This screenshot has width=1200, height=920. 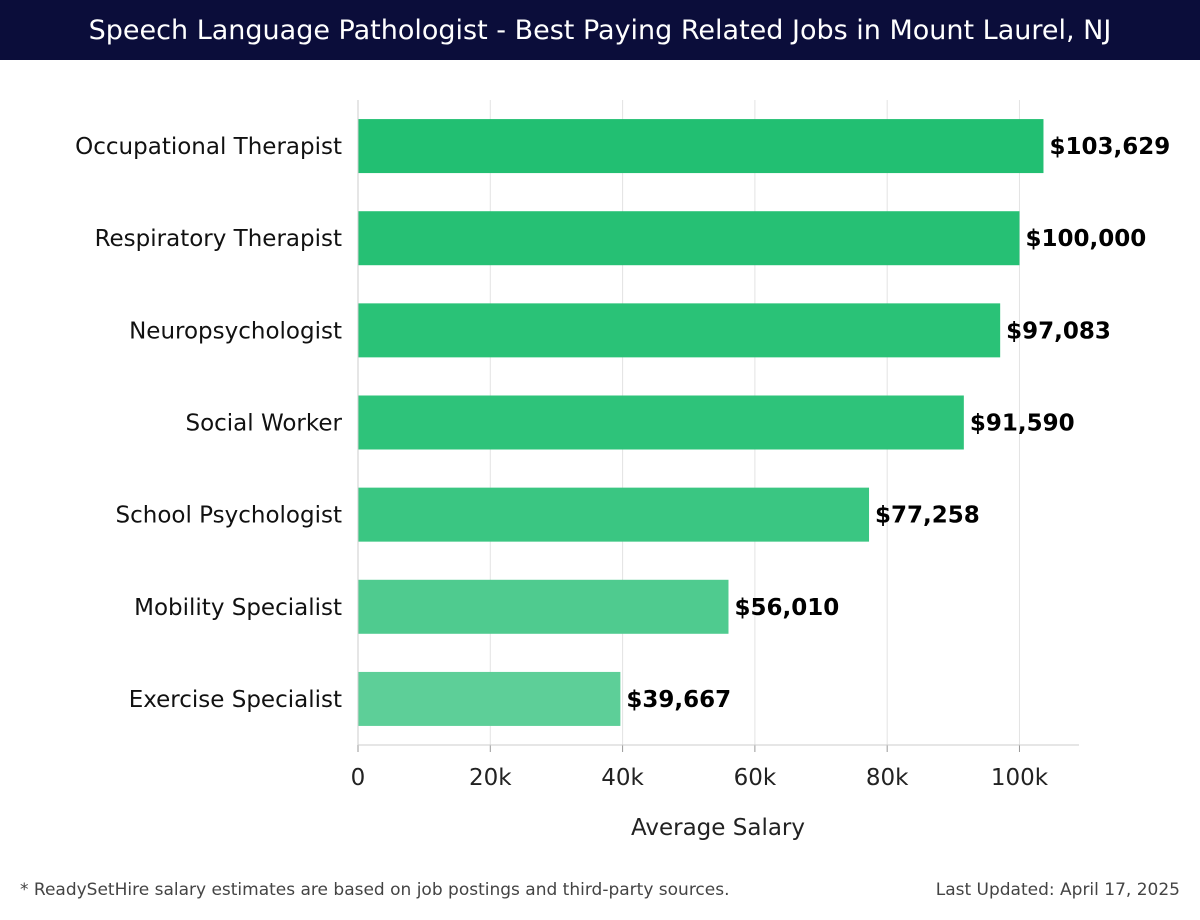 What do you see at coordinates (1022, 424) in the screenshot?
I see `value-label: $91,590` at bounding box center [1022, 424].